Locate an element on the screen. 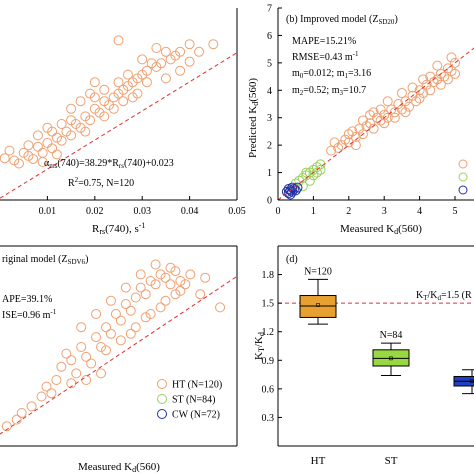 Image resolution: width=474 pixels, height=474 pixels. panel-b-legend-partial is located at coordinates (463, 177).